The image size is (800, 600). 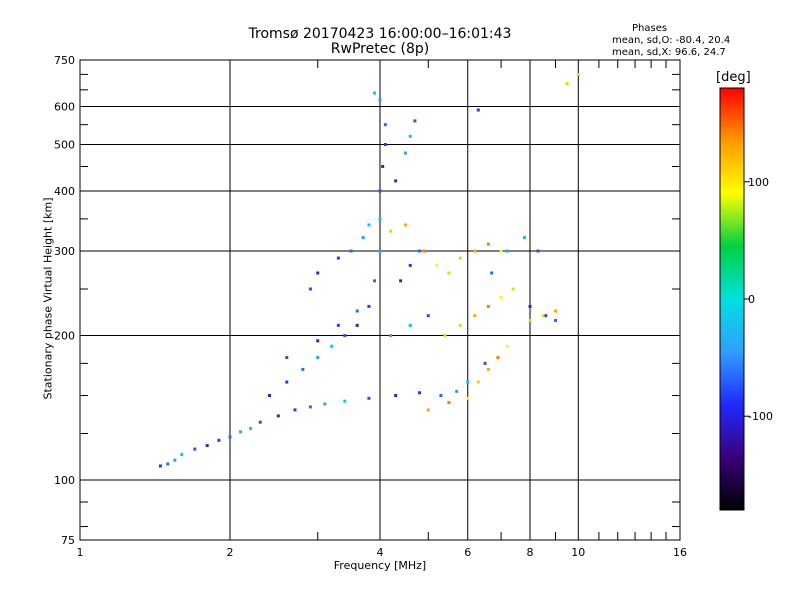 I want to click on x-tick-label: 1, so click(x=80, y=552).